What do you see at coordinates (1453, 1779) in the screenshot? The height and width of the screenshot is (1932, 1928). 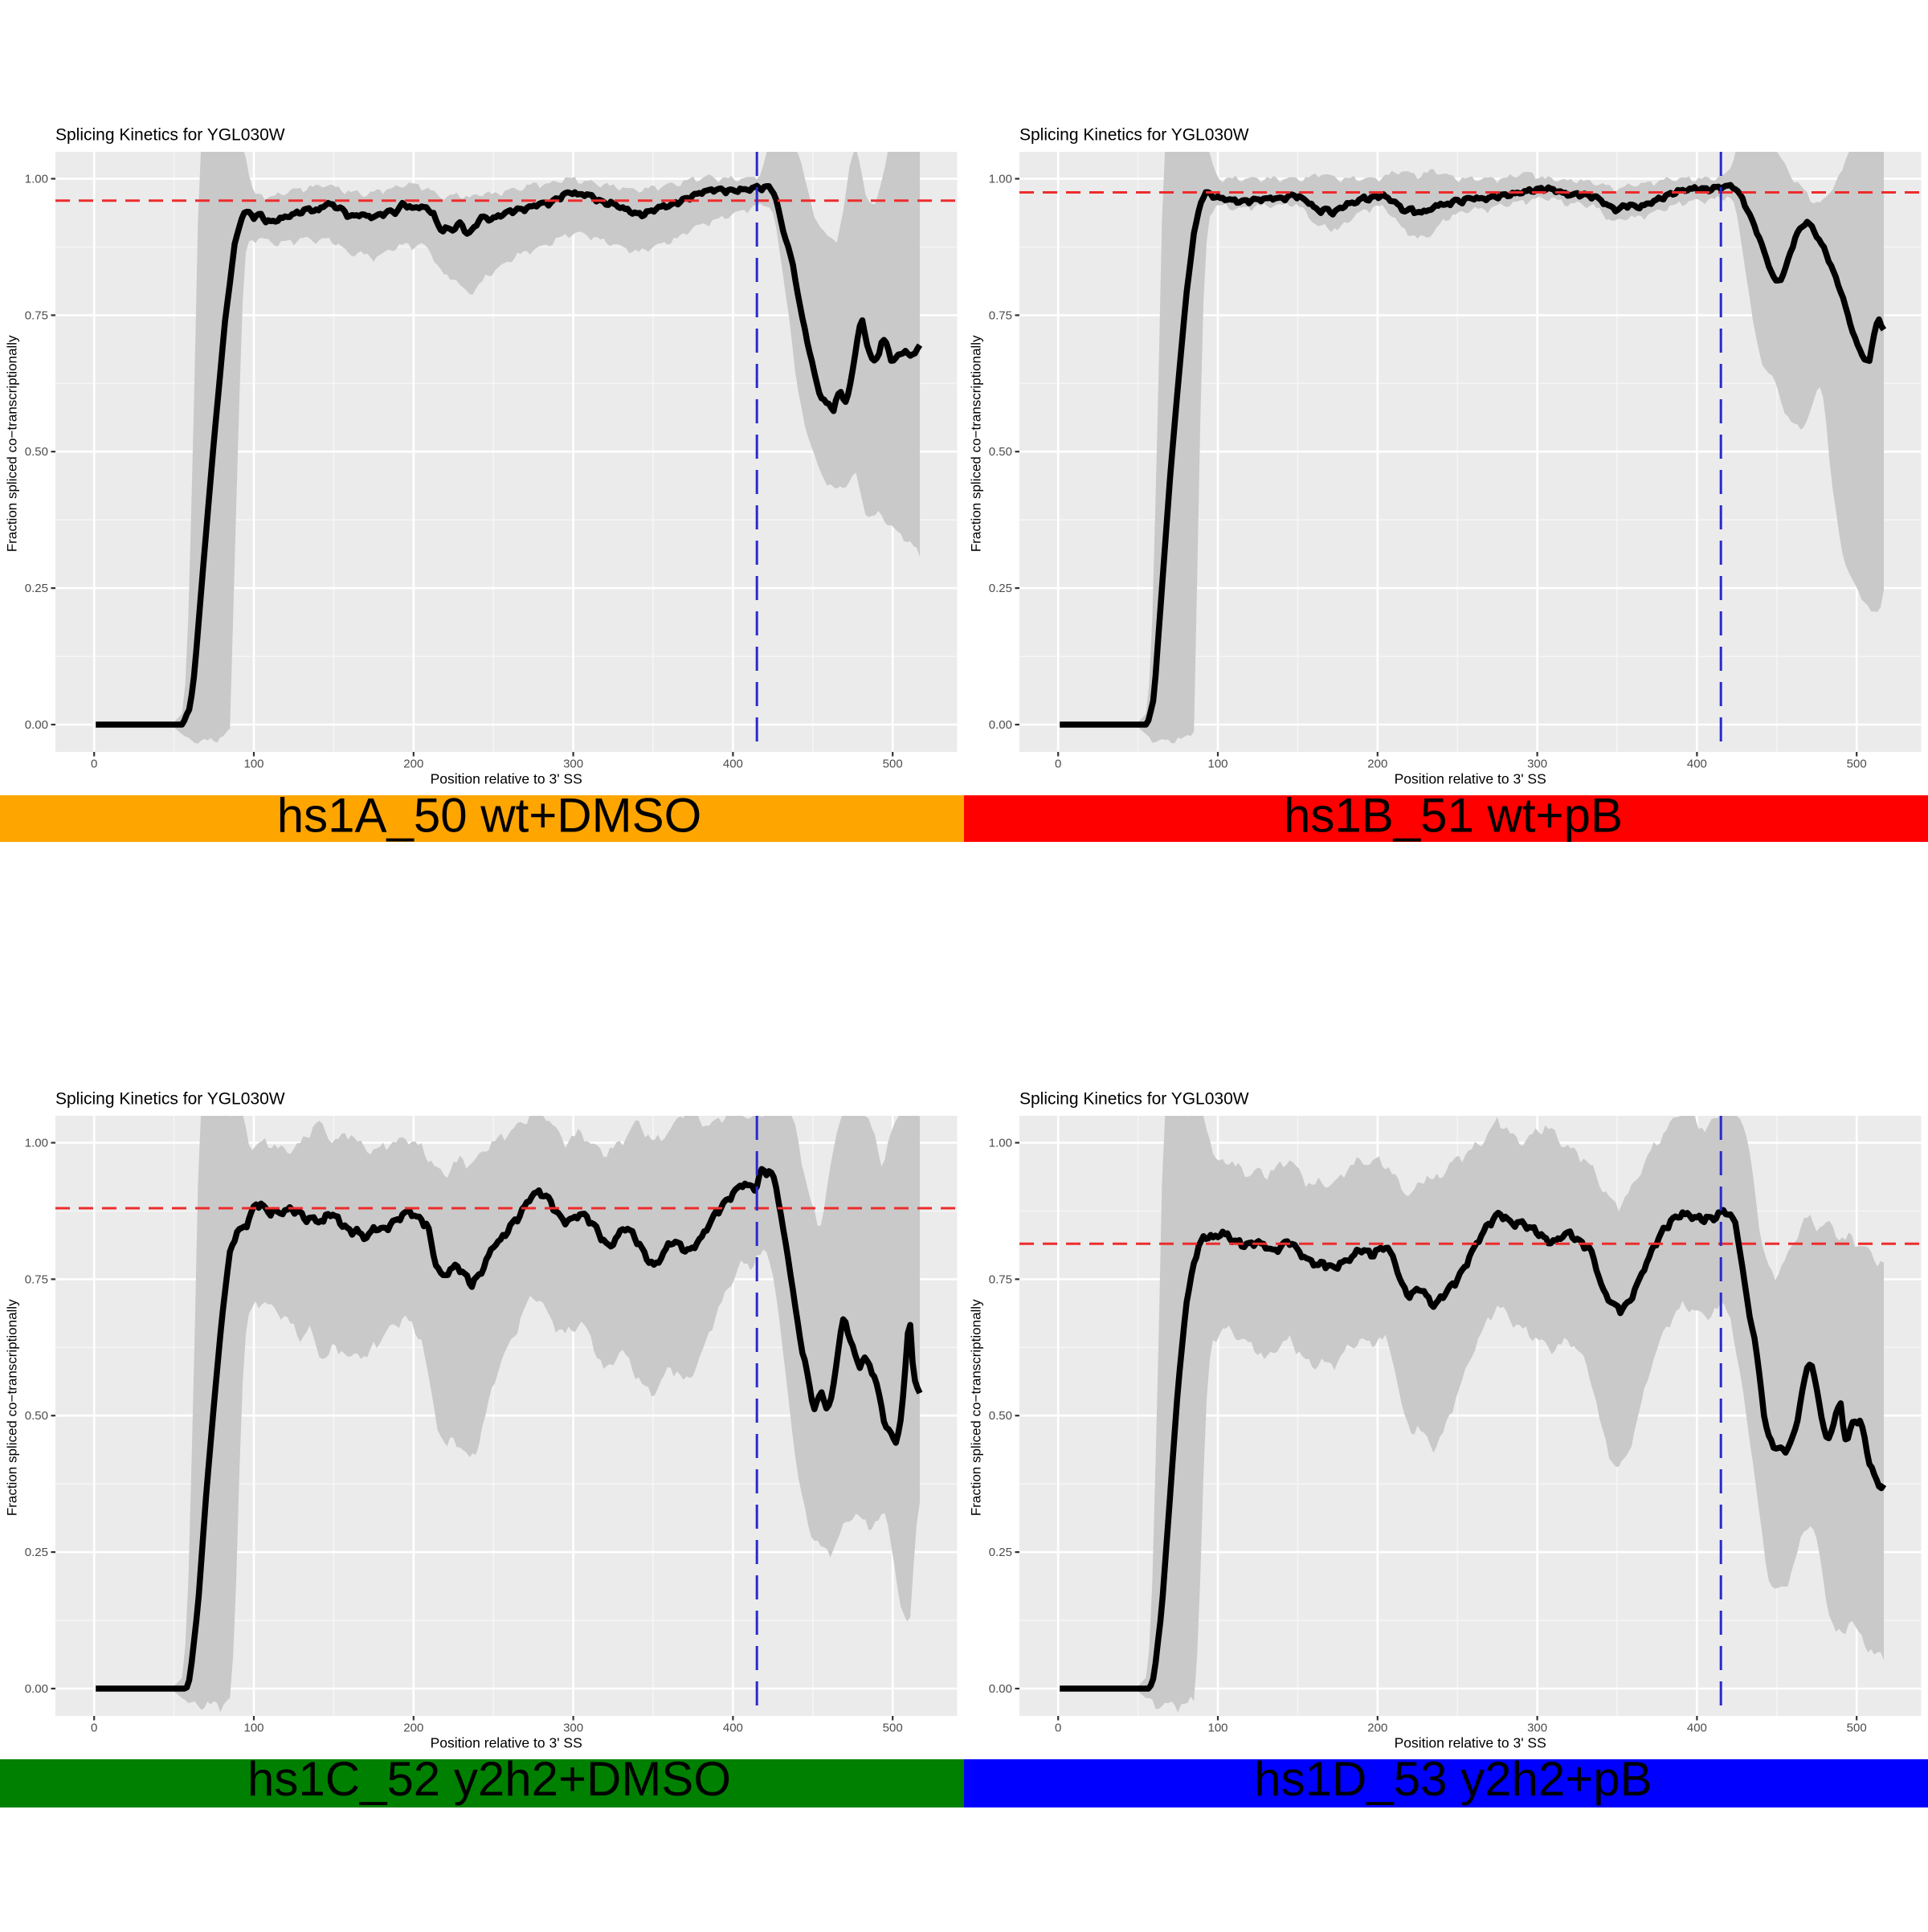 I see `svg-text: hs1D_53 y2h2+pB` at bounding box center [1453, 1779].